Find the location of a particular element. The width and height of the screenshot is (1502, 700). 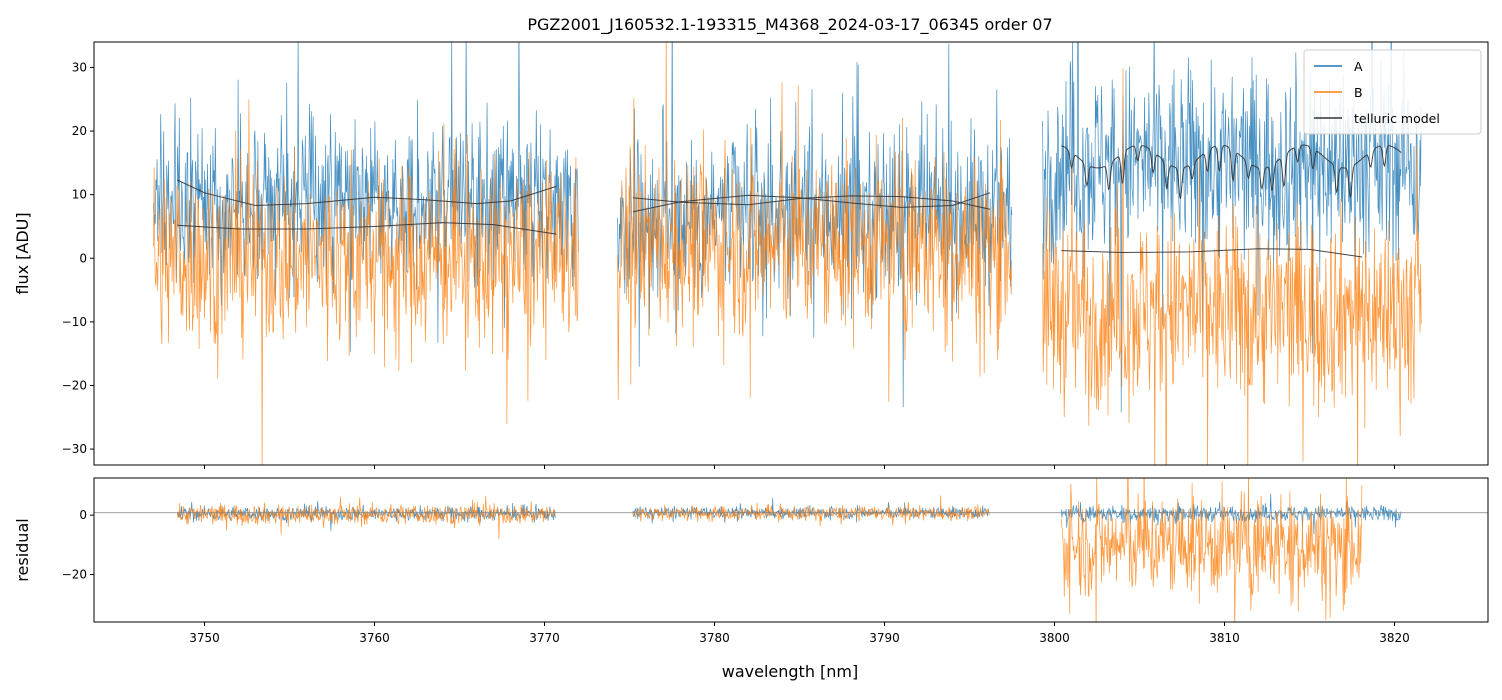

x-tick-label: 3760 is located at coordinates (374, 638).